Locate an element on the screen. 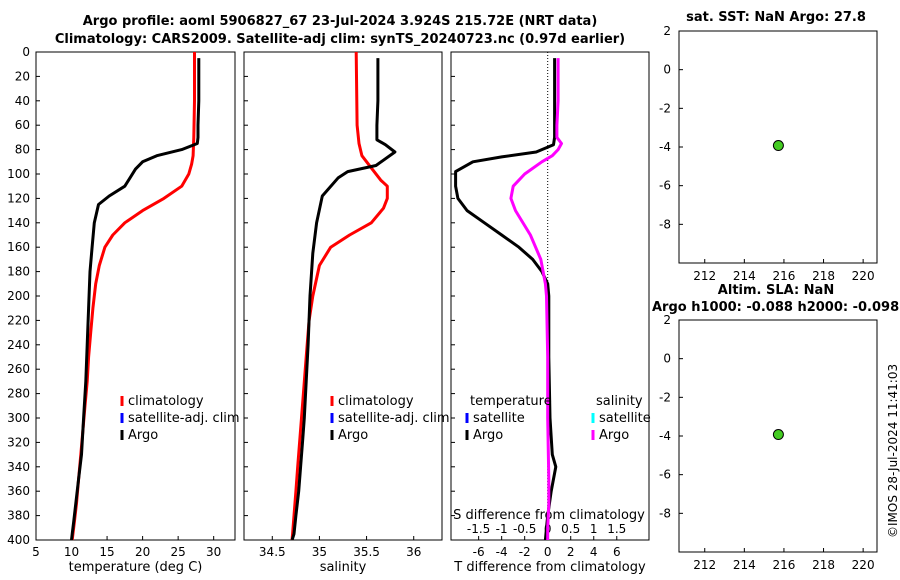  difference-series-salinity is located at coordinates (536, 299).